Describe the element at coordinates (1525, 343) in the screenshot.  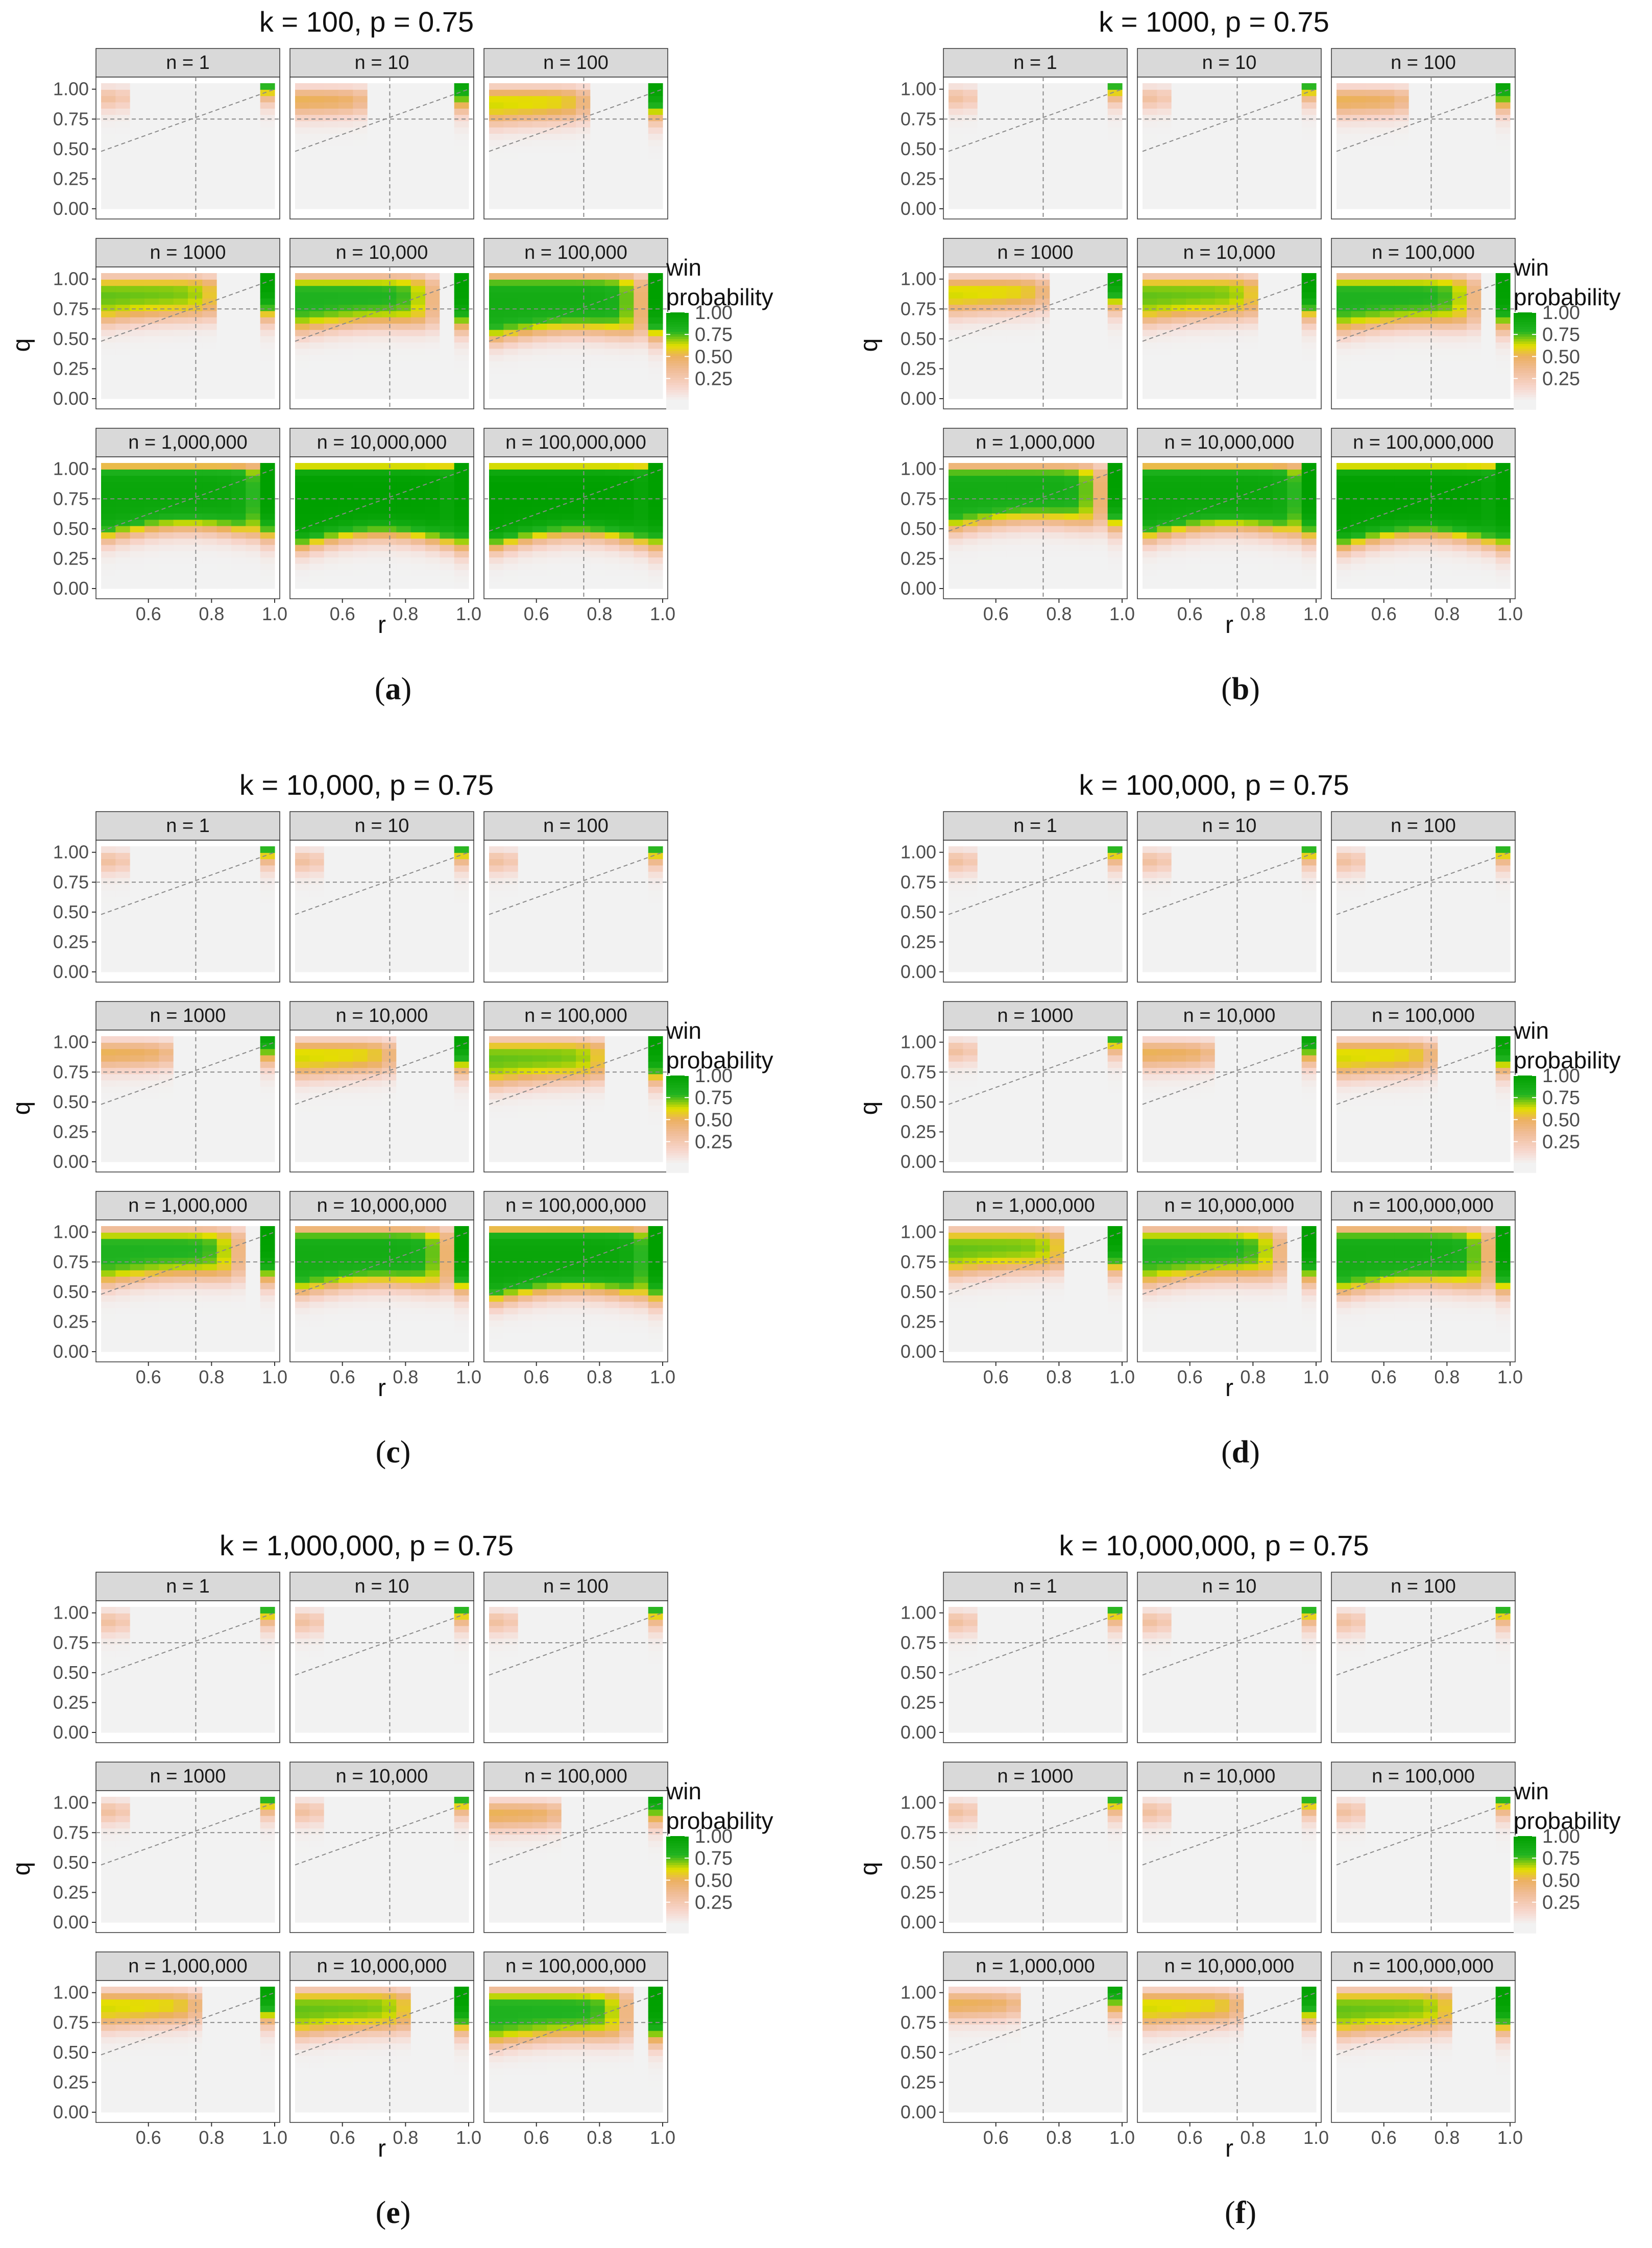
I see `legend-color-segment` at that location.